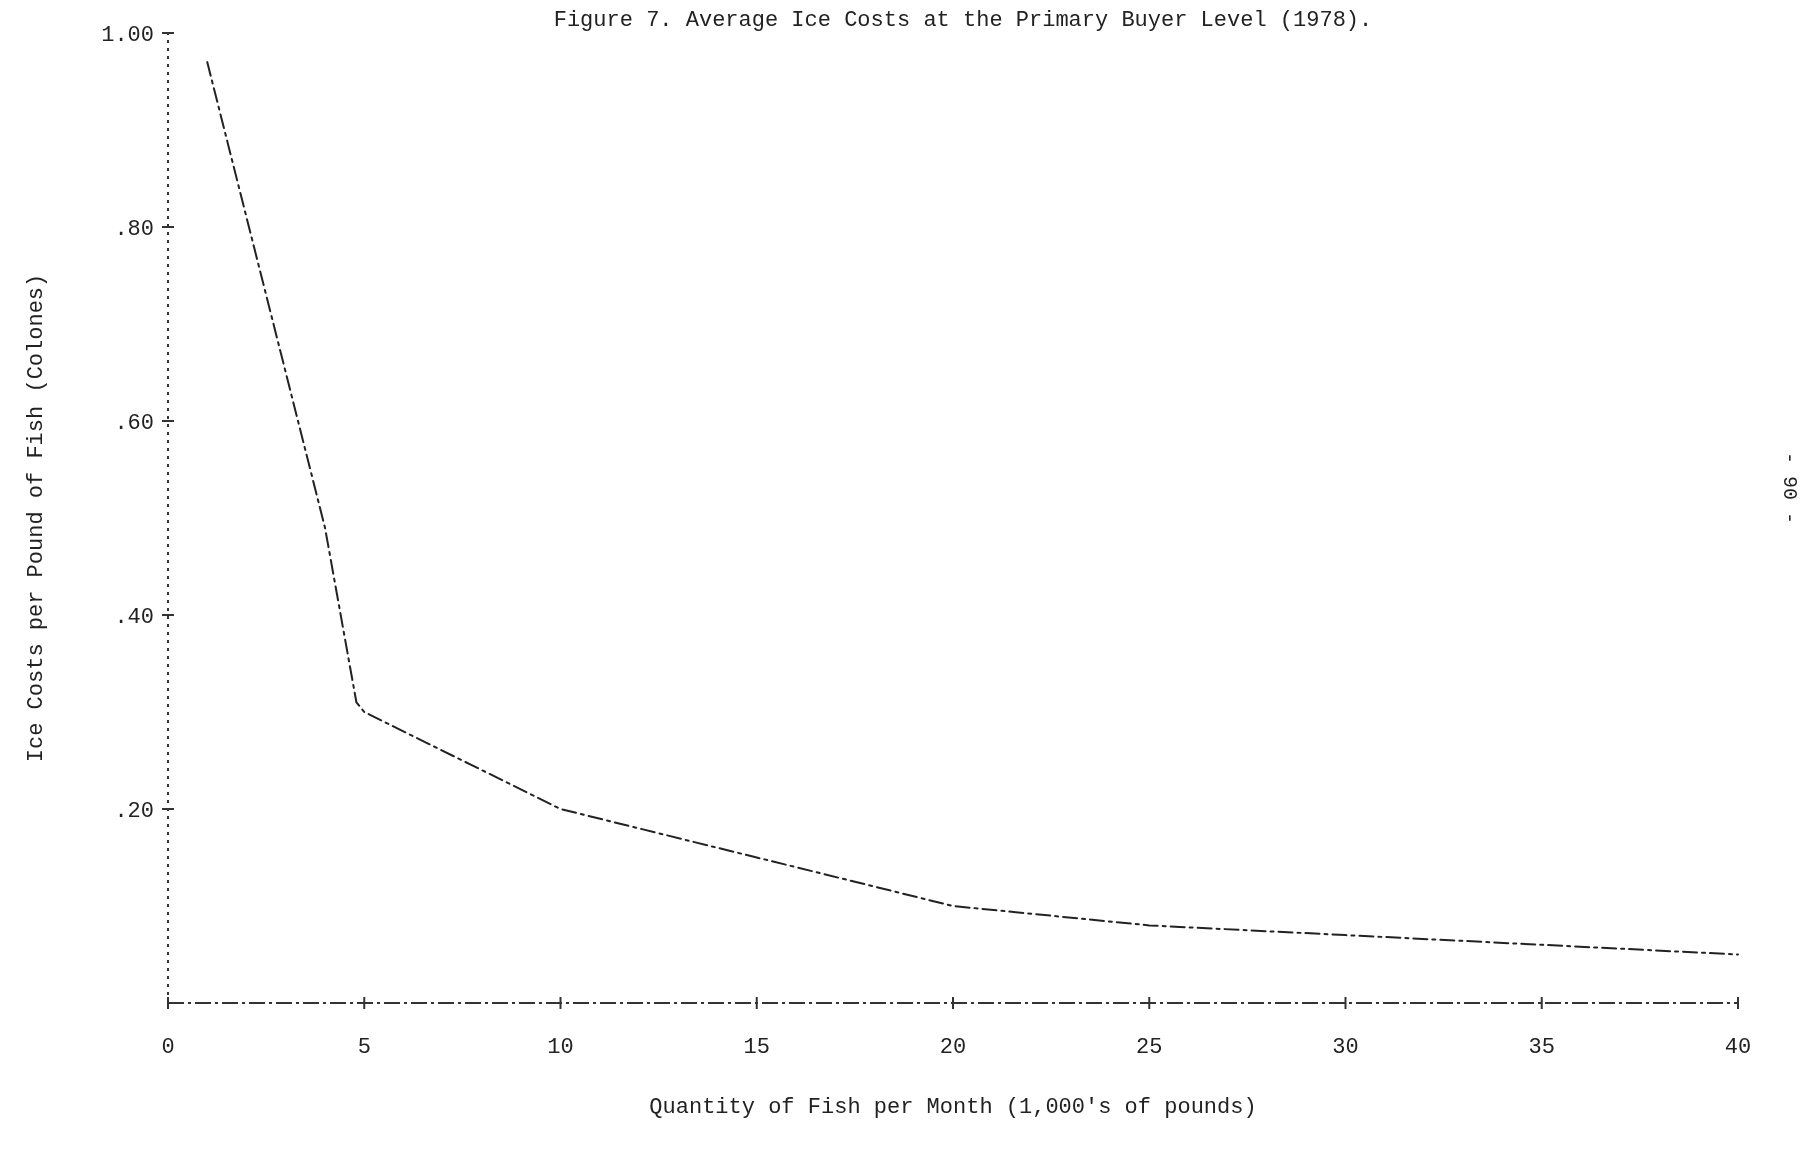 Image resolution: width=1810 pixels, height=1153 pixels. What do you see at coordinates (36, 518) in the screenshot?
I see `y-axis-title: Ice Costs per Pound of Fish (Colones)` at bounding box center [36, 518].